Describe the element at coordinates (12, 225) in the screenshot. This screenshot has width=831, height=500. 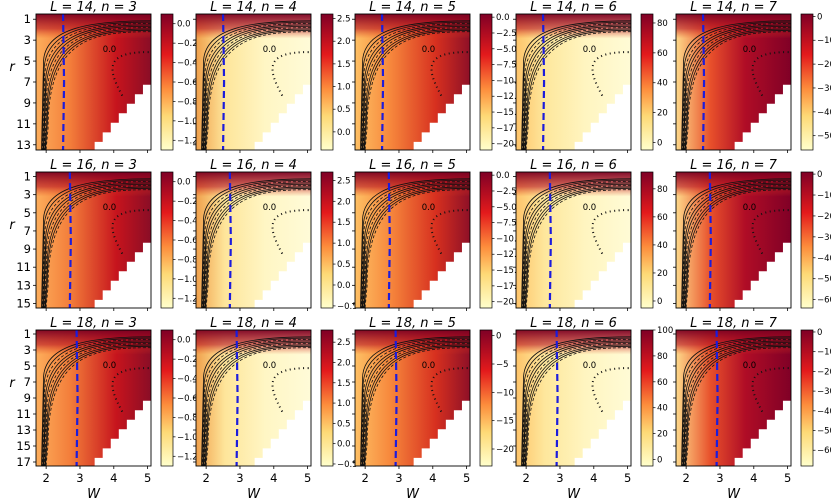
I see `y-axis-label: r` at that location.